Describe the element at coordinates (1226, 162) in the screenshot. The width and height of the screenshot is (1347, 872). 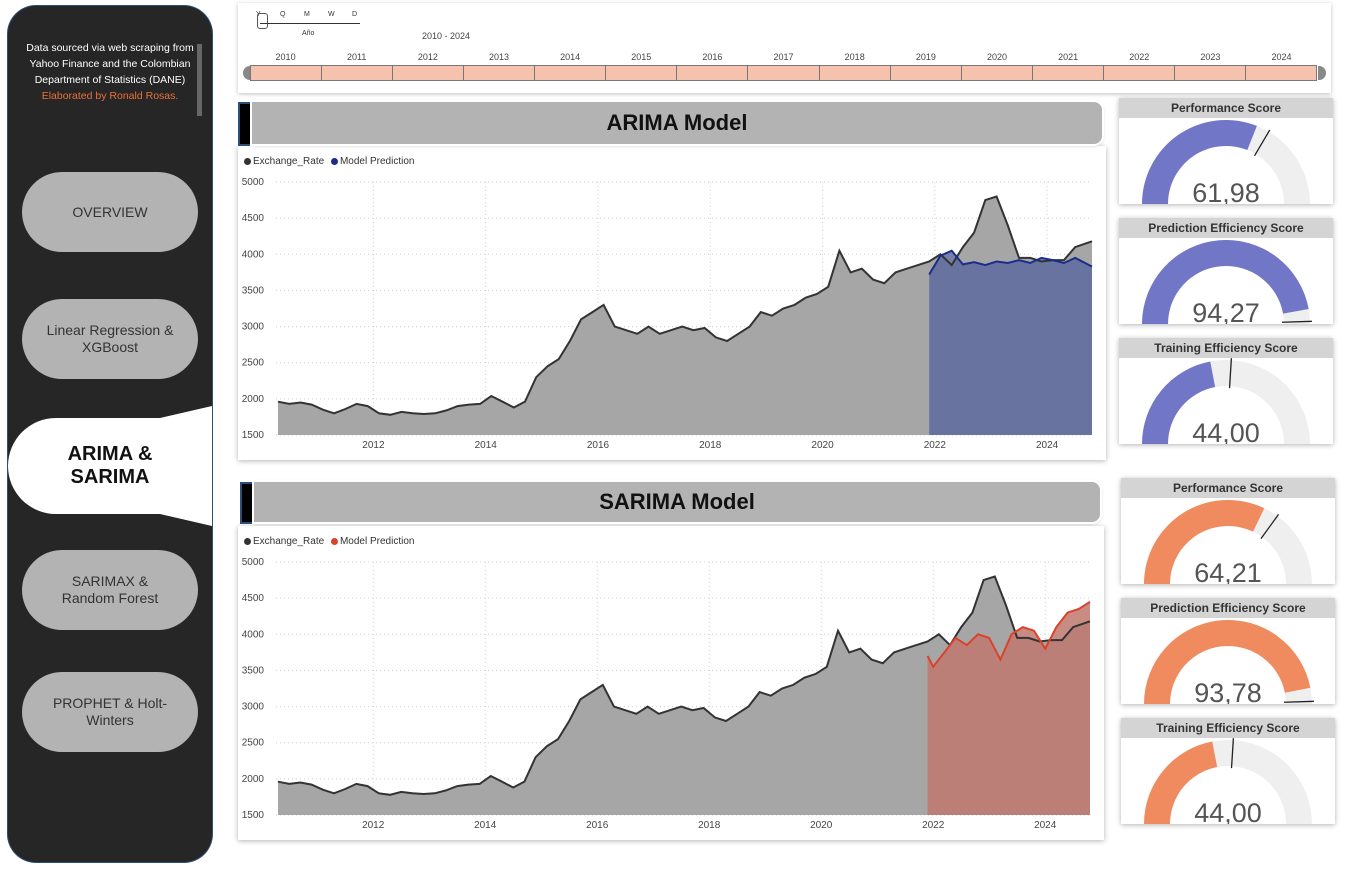
I see `gauge-arc: 61,98` at that location.